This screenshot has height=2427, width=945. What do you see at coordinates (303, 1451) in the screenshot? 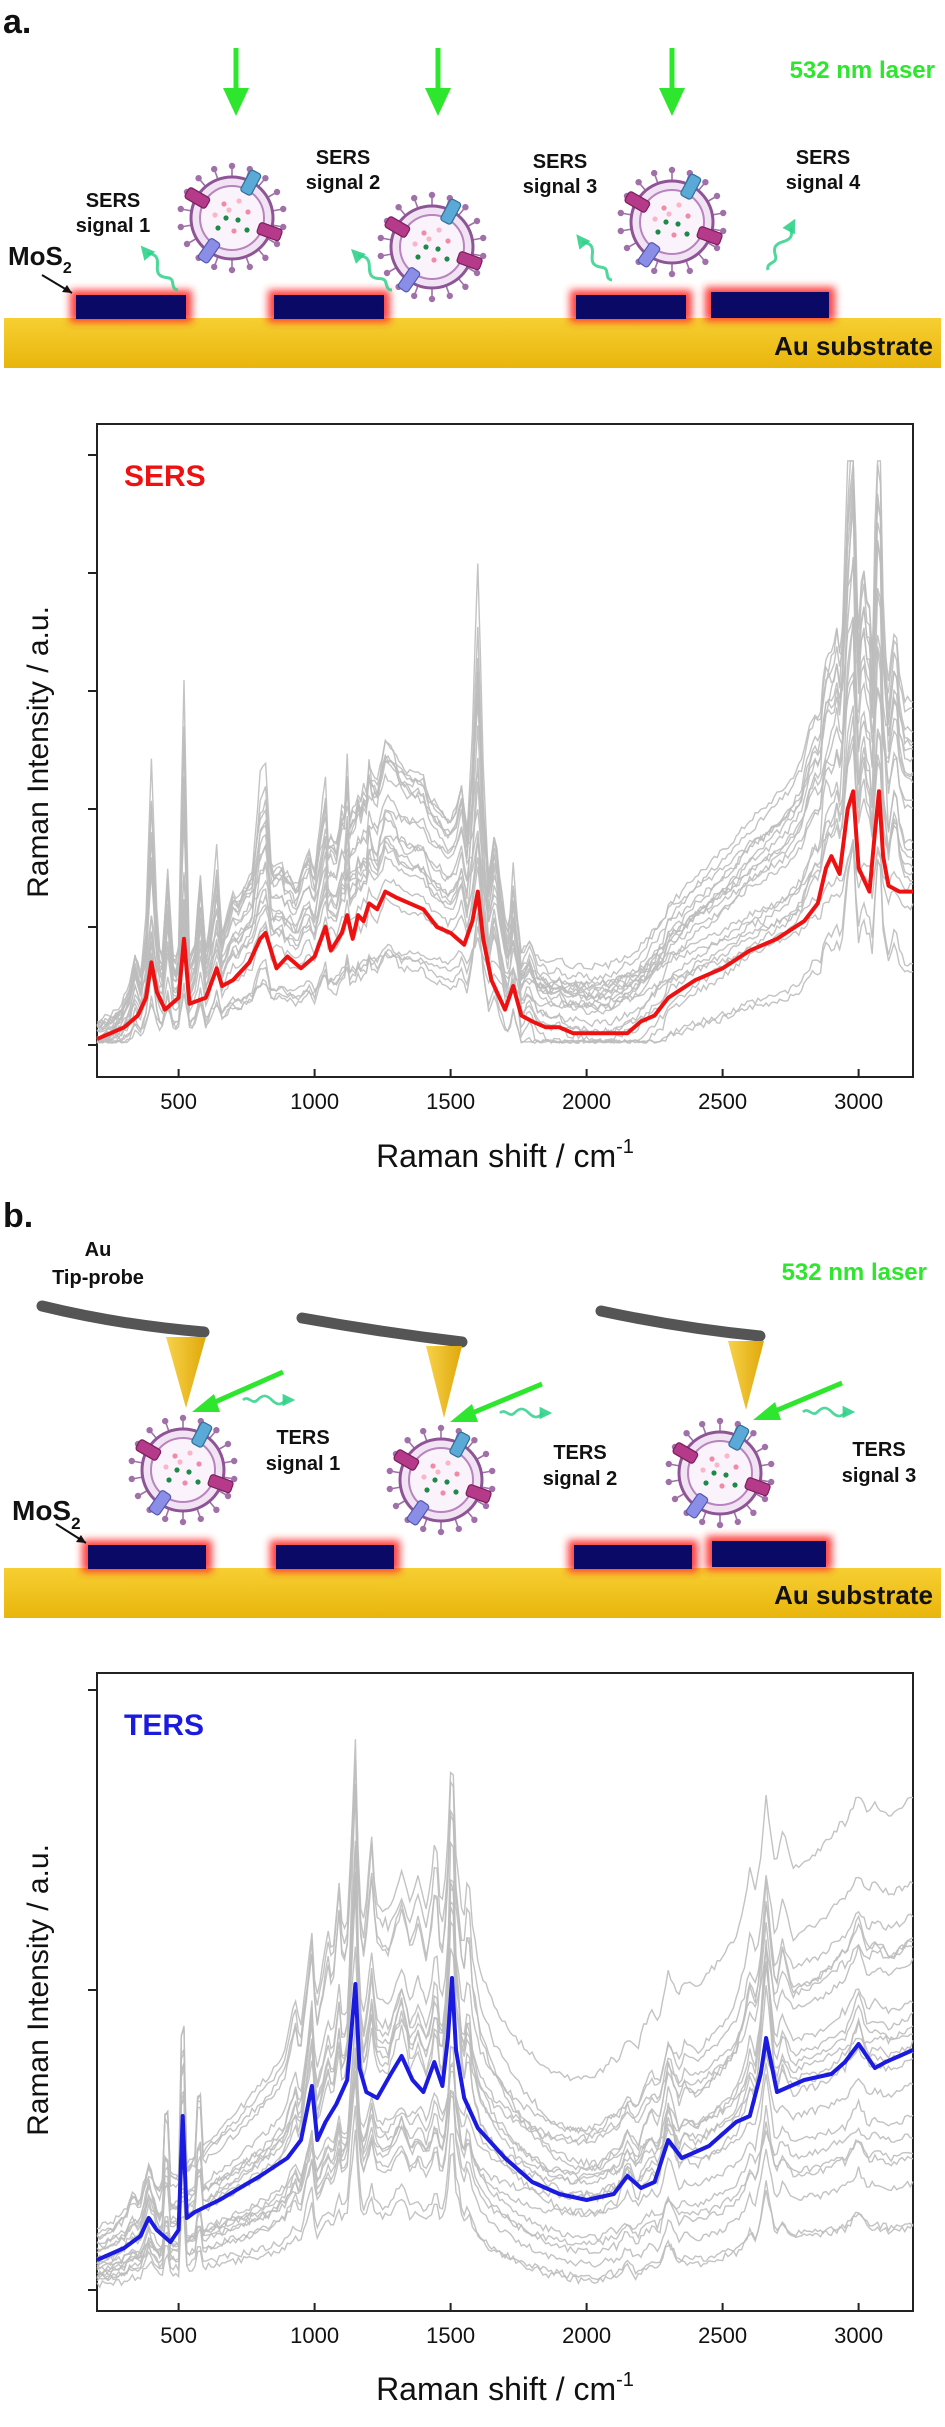
I see `signal-label-b1: TERS signal 1` at bounding box center [303, 1451].